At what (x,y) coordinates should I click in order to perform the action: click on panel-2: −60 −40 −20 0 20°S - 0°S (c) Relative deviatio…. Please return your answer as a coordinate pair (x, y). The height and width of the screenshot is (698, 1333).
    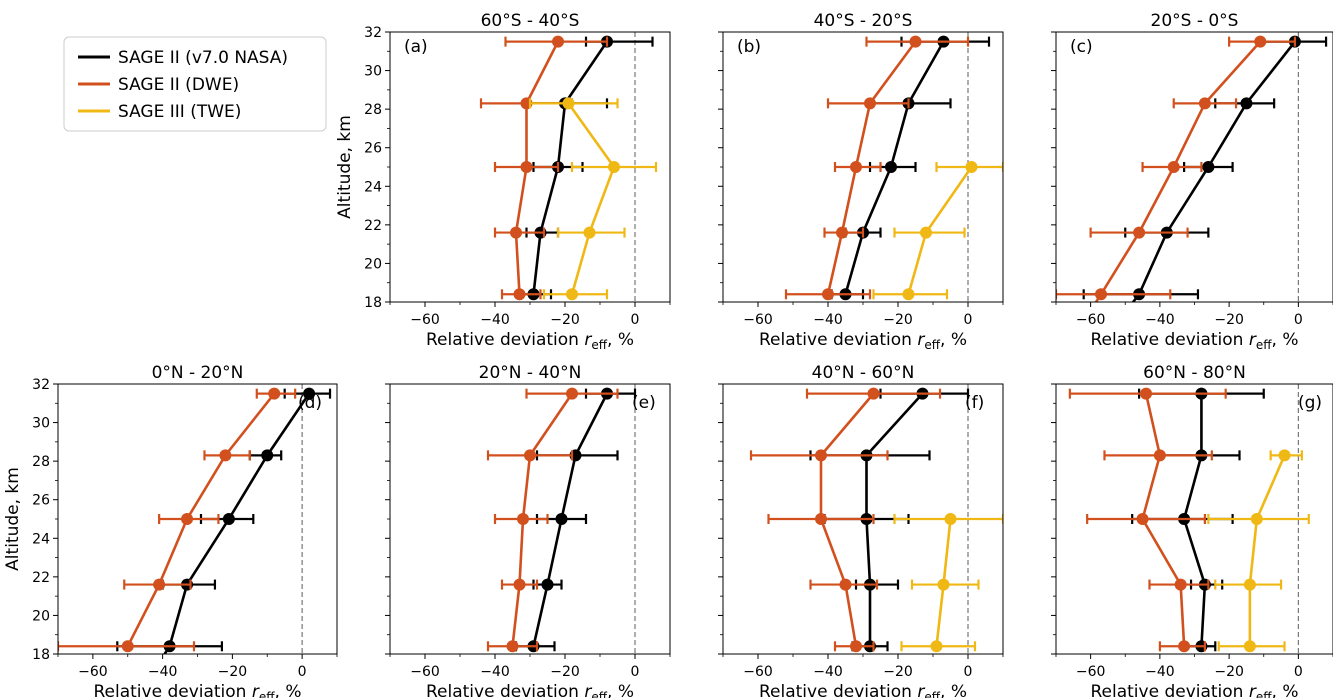
    Looking at the image, I should click on (1192, 181).